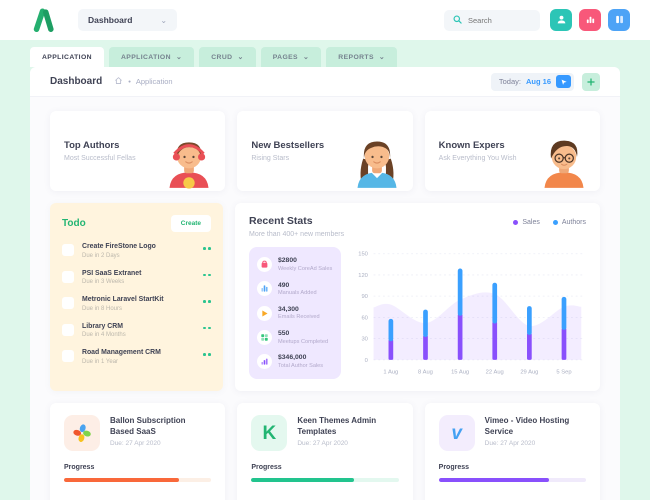 The height and width of the screenshot is (500, 650). Describe the element at coordinates (296, 226) in the screenshot. I see `stats-titles: Recent Stats More than 400+ new members` at that location.